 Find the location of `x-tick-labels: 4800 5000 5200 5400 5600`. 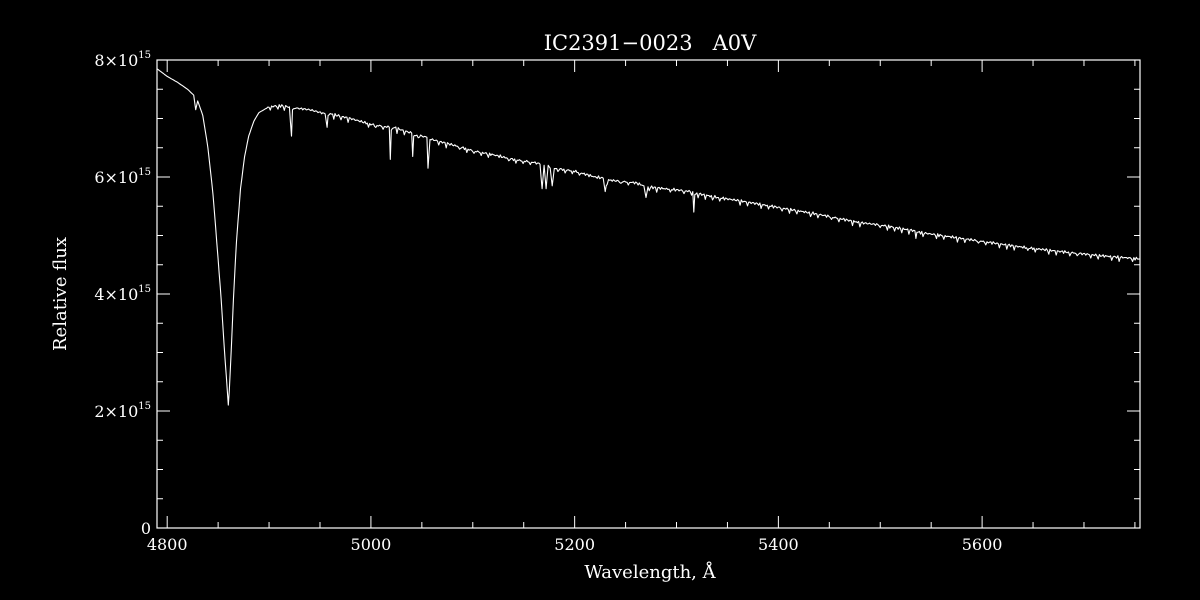

x-tick-labels: 4800 5000 5200 5400 5600 is located at coordinates (575, 544).